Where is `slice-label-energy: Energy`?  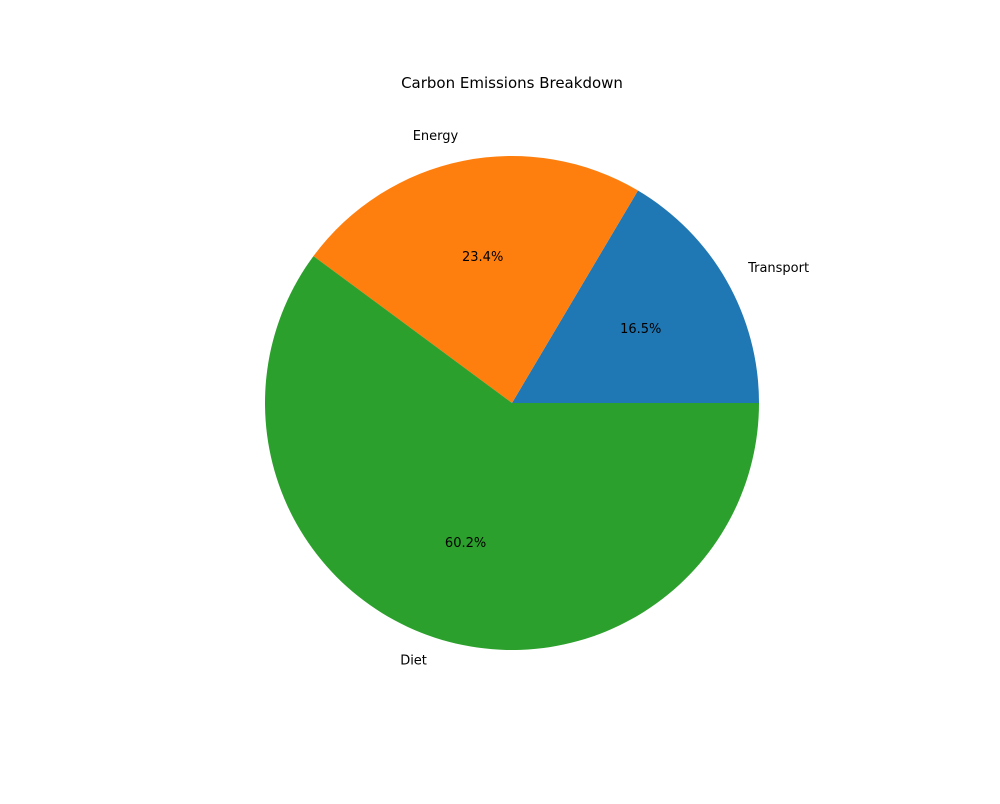 slice-label-energy: Energy is located at coordinates (436, 136).